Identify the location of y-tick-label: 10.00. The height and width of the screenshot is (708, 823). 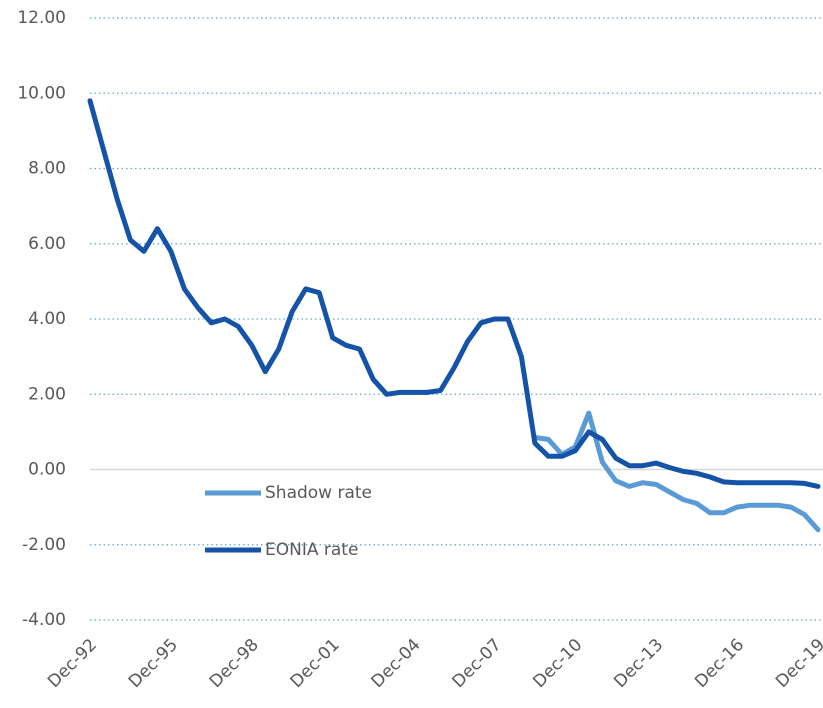
(41, 93).